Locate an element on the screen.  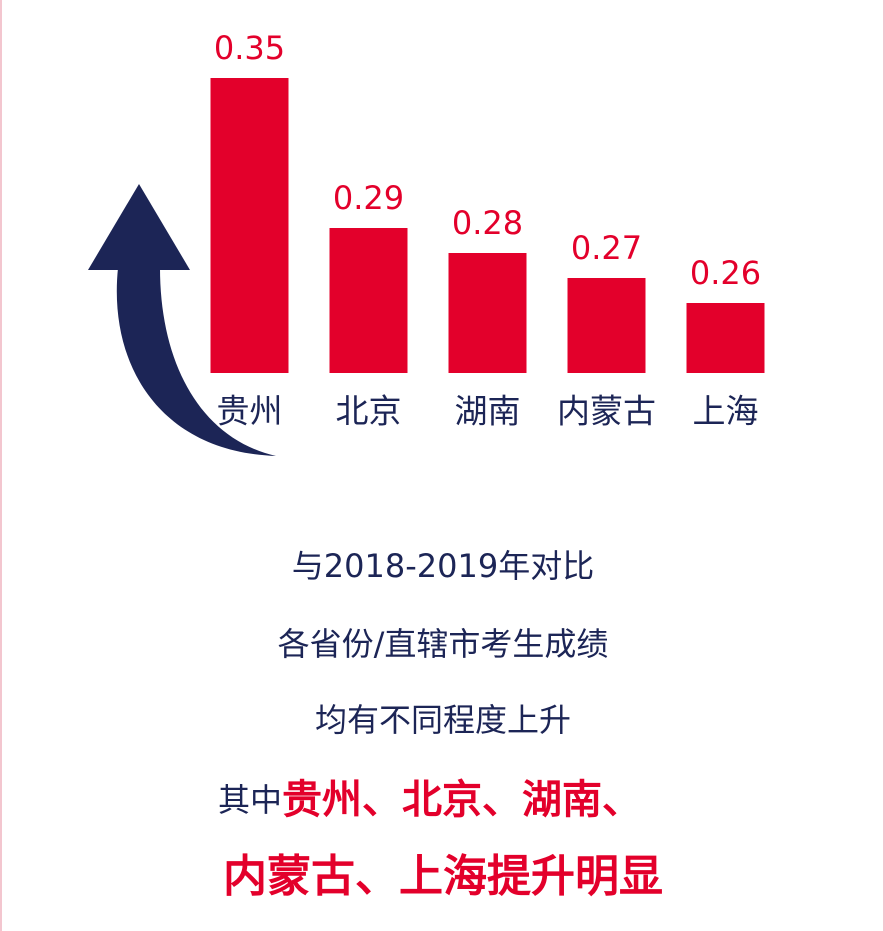
category-label: 内蒙古 is located at coordinates (606, 411).